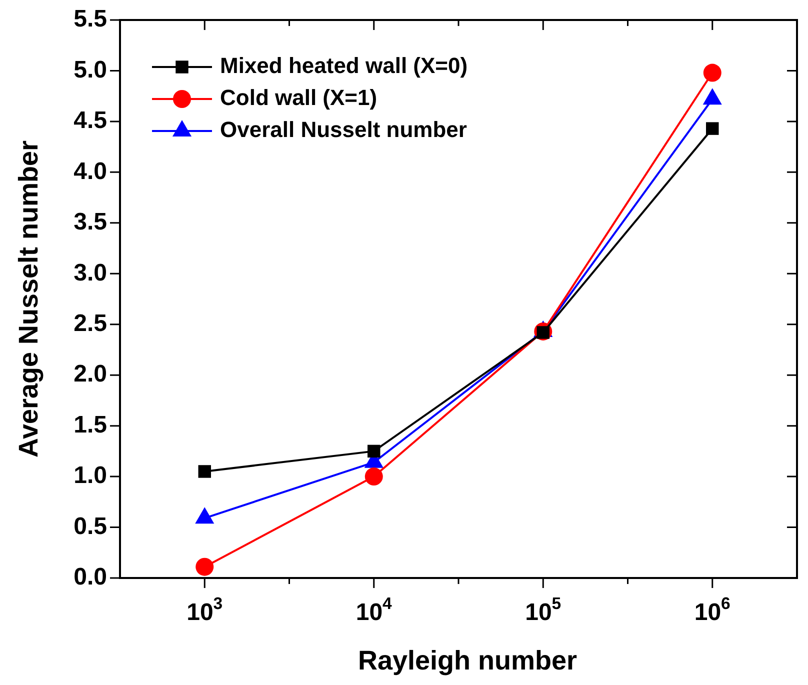 The height and width of the screenshot is (685, 808). Describe the element at coordinates (90, 577) in the screenshot. I see `y-tick-label: 0.0` at that location.